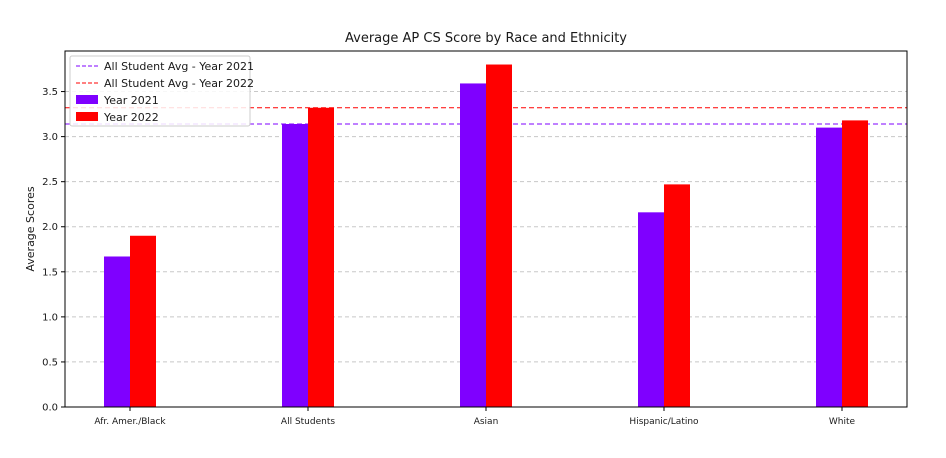  Describe the element at coordinates (50, 92) in the screenshot. I see `y-tick-label: 3.5` at that location.